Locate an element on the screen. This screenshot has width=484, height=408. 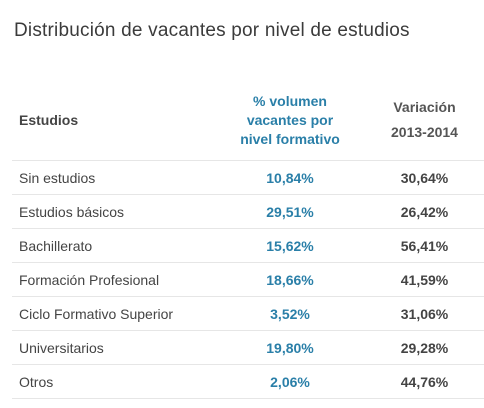
cell-estudios: Bachillerato is located at coordinates (113, 245).